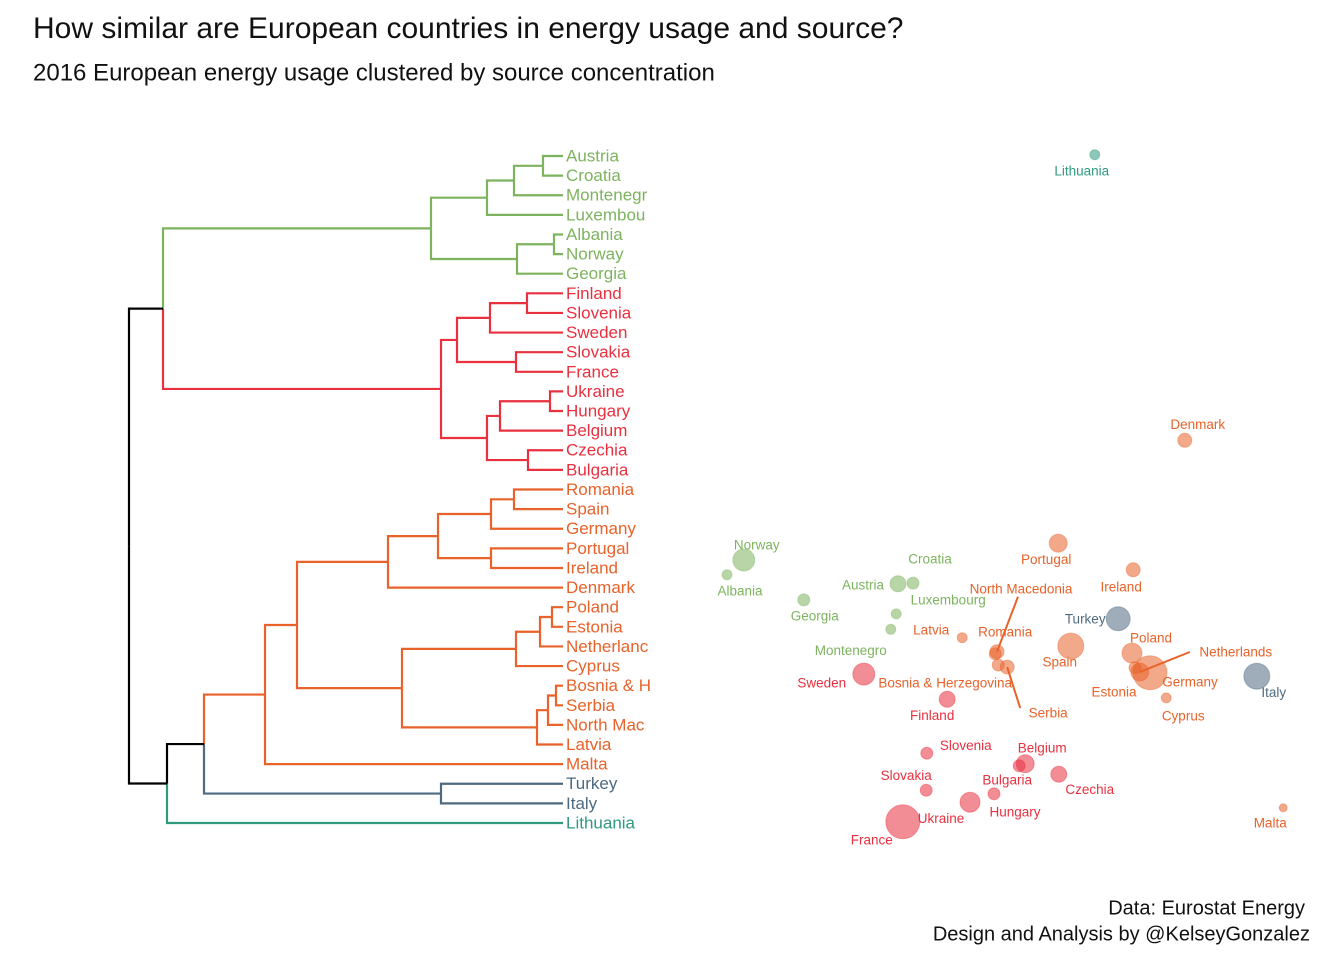  What do you see at coordinates (941, 818) in the screenshot?
I see `point-label: Ukraine` at bounding box center [941, 818].